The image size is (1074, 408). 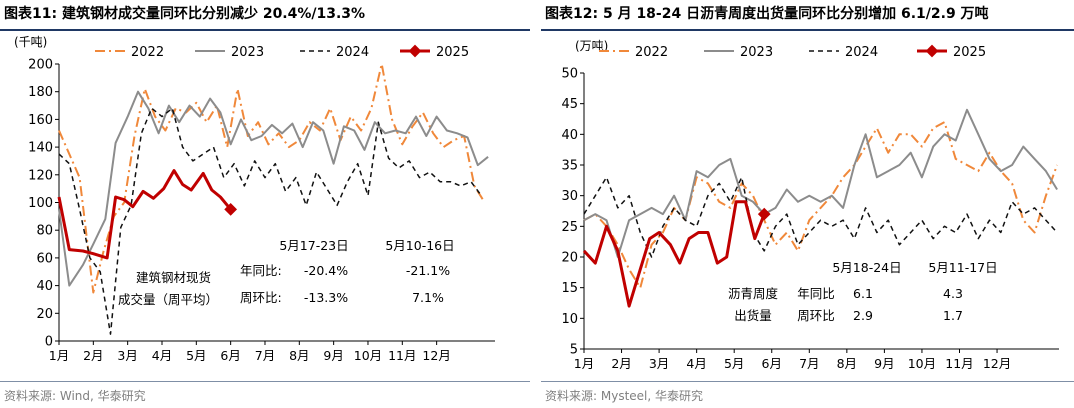 What do you see at coordinates (326, 297) in the screenshot?
I see `left-table-value-current: -13.3%` at bounding box center [326, 297].